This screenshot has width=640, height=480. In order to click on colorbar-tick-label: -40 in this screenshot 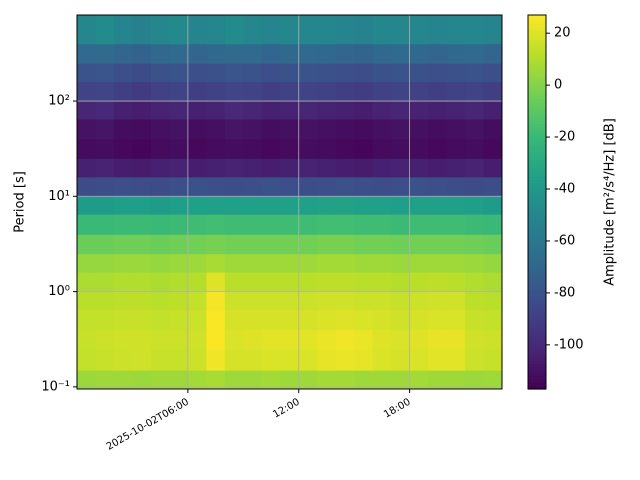, I will do `click(564, 189)`.